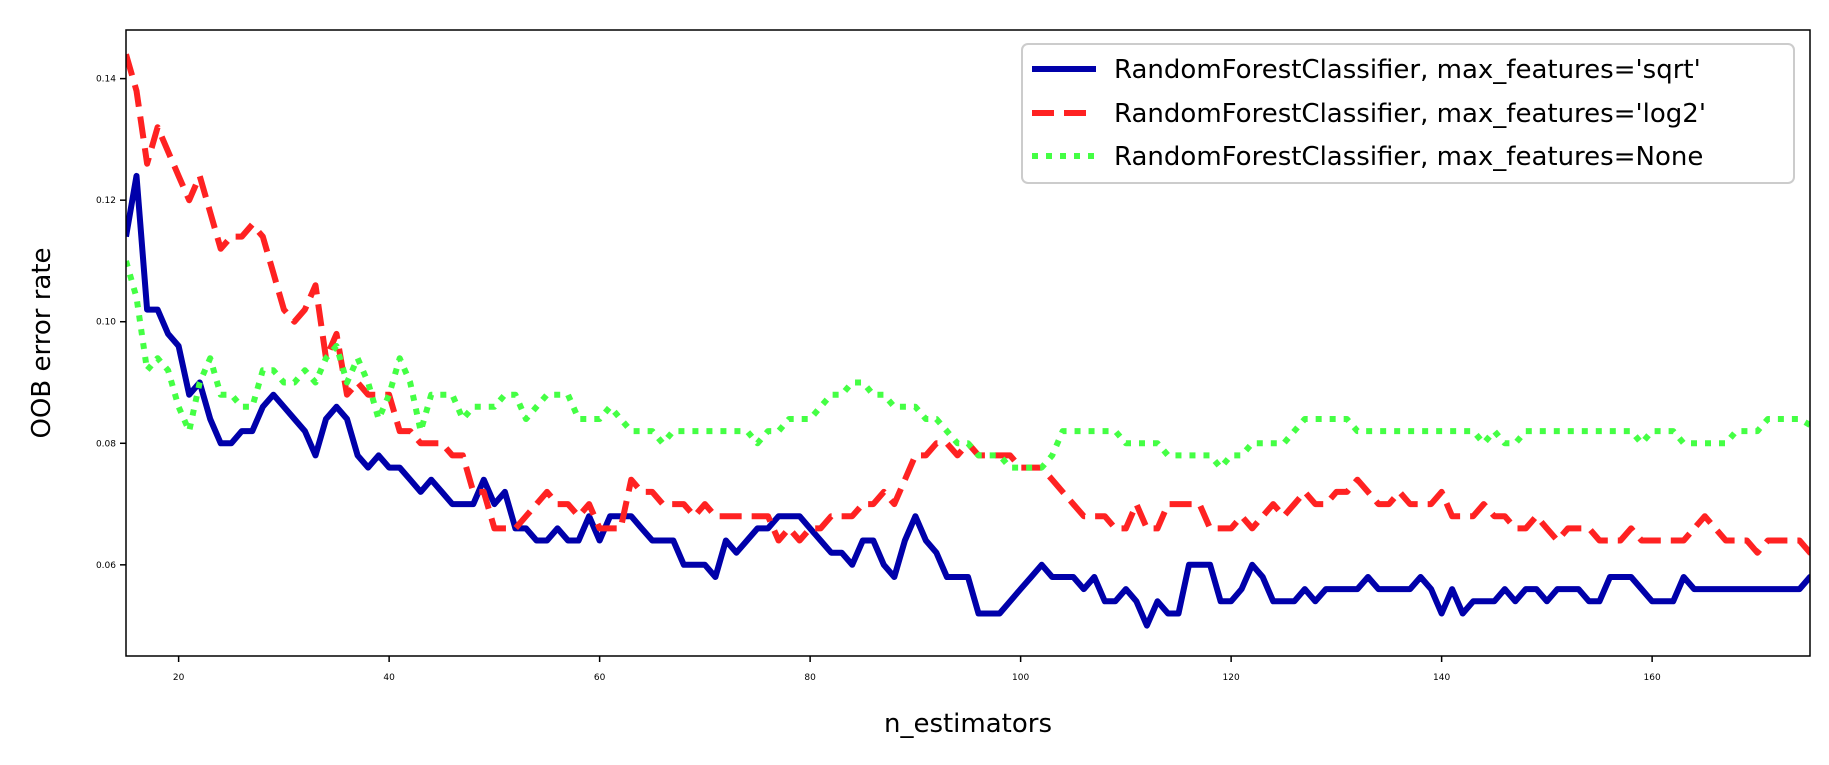 This screenshot has height=765, width=1829. I want to click on y-tick-label: 0.06, so click(106, 566).